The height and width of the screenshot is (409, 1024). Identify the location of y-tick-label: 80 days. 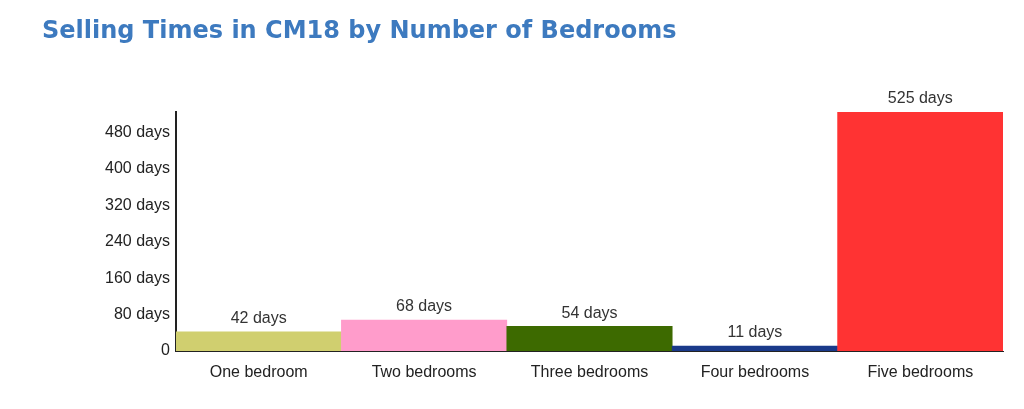
(141, 313).